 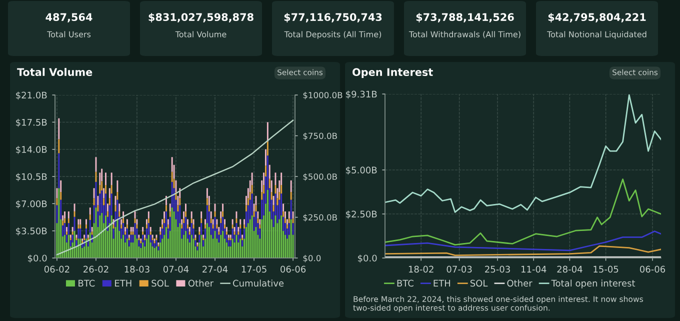 What do you see at coordinates (333, 17) in the screenshot?
I see `text: $77,116,750,743` at bounding box center [333, 17].